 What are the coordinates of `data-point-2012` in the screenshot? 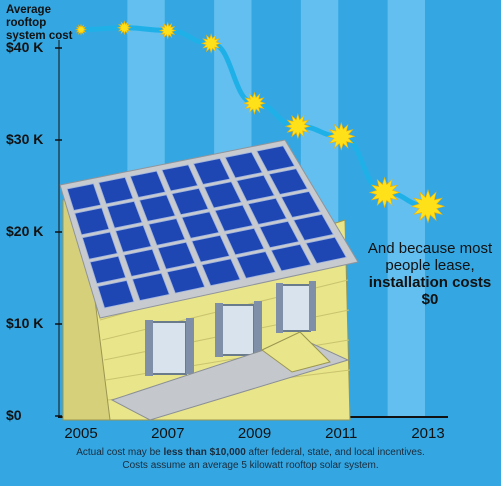 It's located at (384, 192).